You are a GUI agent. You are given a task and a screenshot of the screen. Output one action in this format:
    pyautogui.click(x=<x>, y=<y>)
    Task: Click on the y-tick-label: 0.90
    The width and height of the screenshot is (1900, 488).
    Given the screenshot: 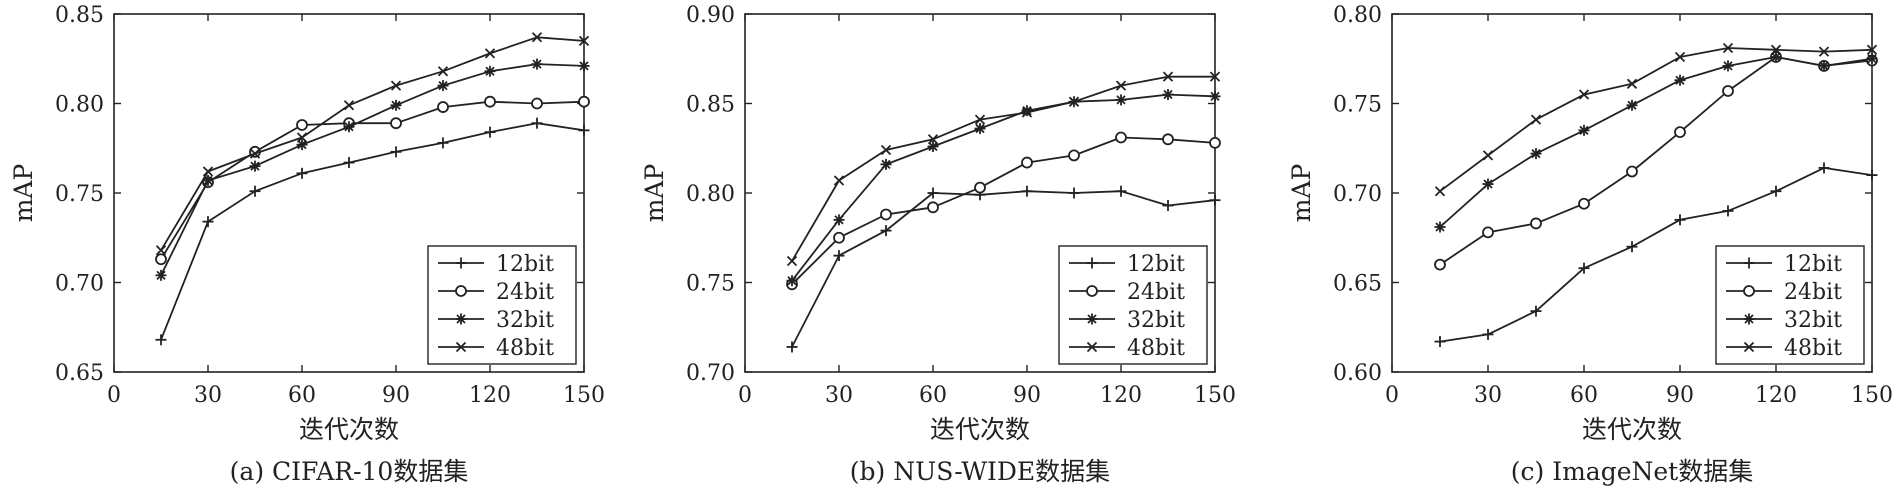 What is the action you would take?
    pyautogui.click(x=710, y=15)
    